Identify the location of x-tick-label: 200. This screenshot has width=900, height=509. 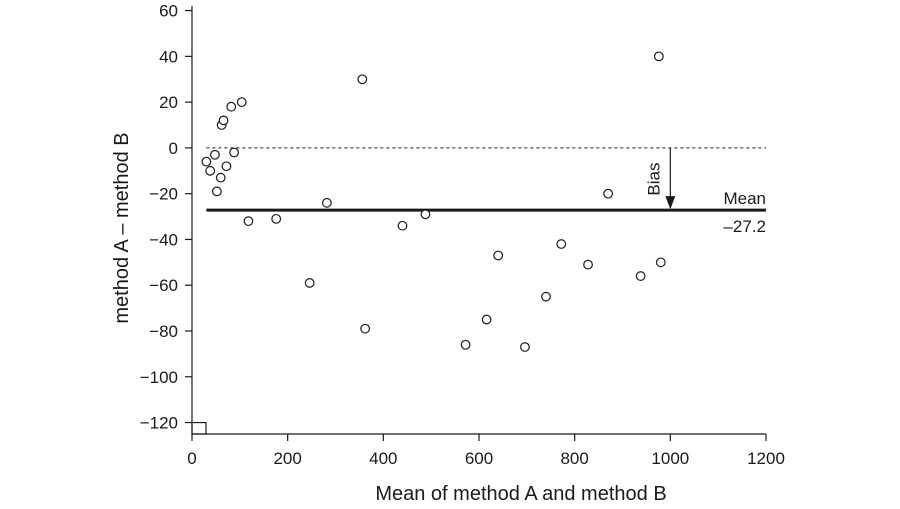
(287, 458).